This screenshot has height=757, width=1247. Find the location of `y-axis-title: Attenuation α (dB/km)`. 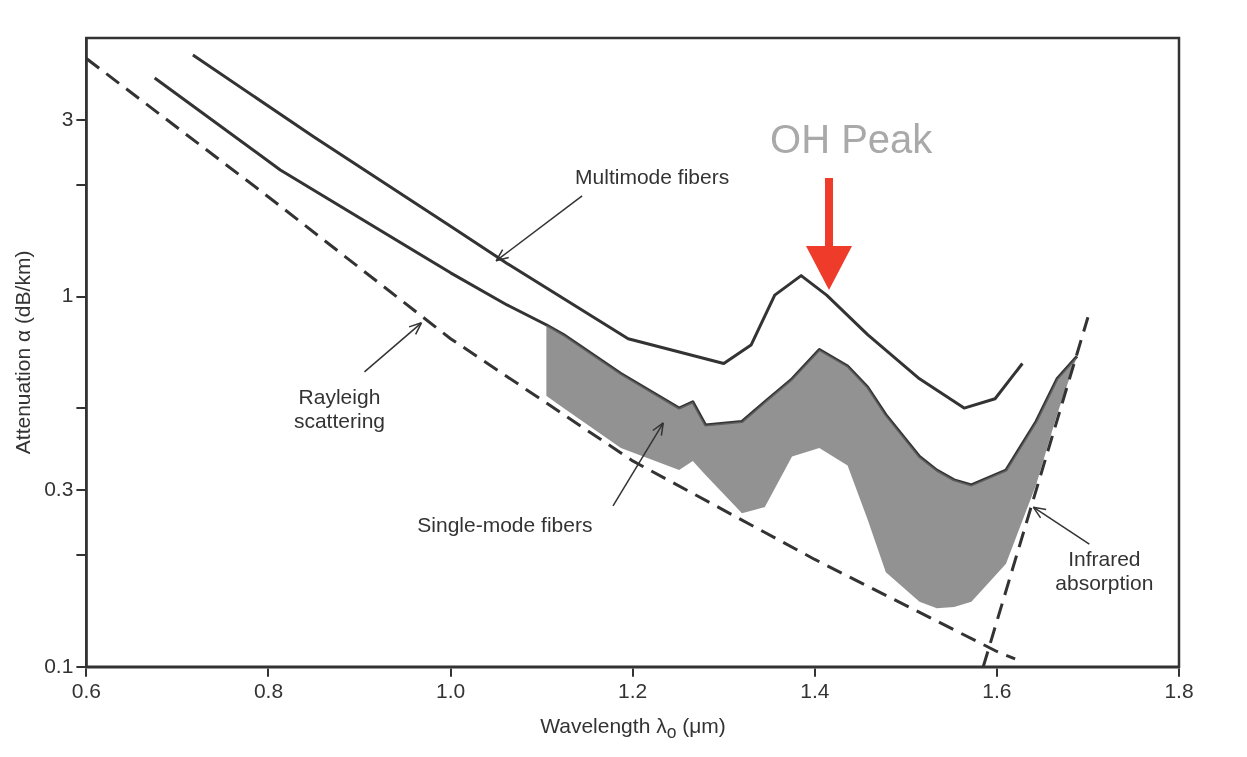

y-axis-title: Attenuation α (dB/km) is located at coordinates (23, 352).